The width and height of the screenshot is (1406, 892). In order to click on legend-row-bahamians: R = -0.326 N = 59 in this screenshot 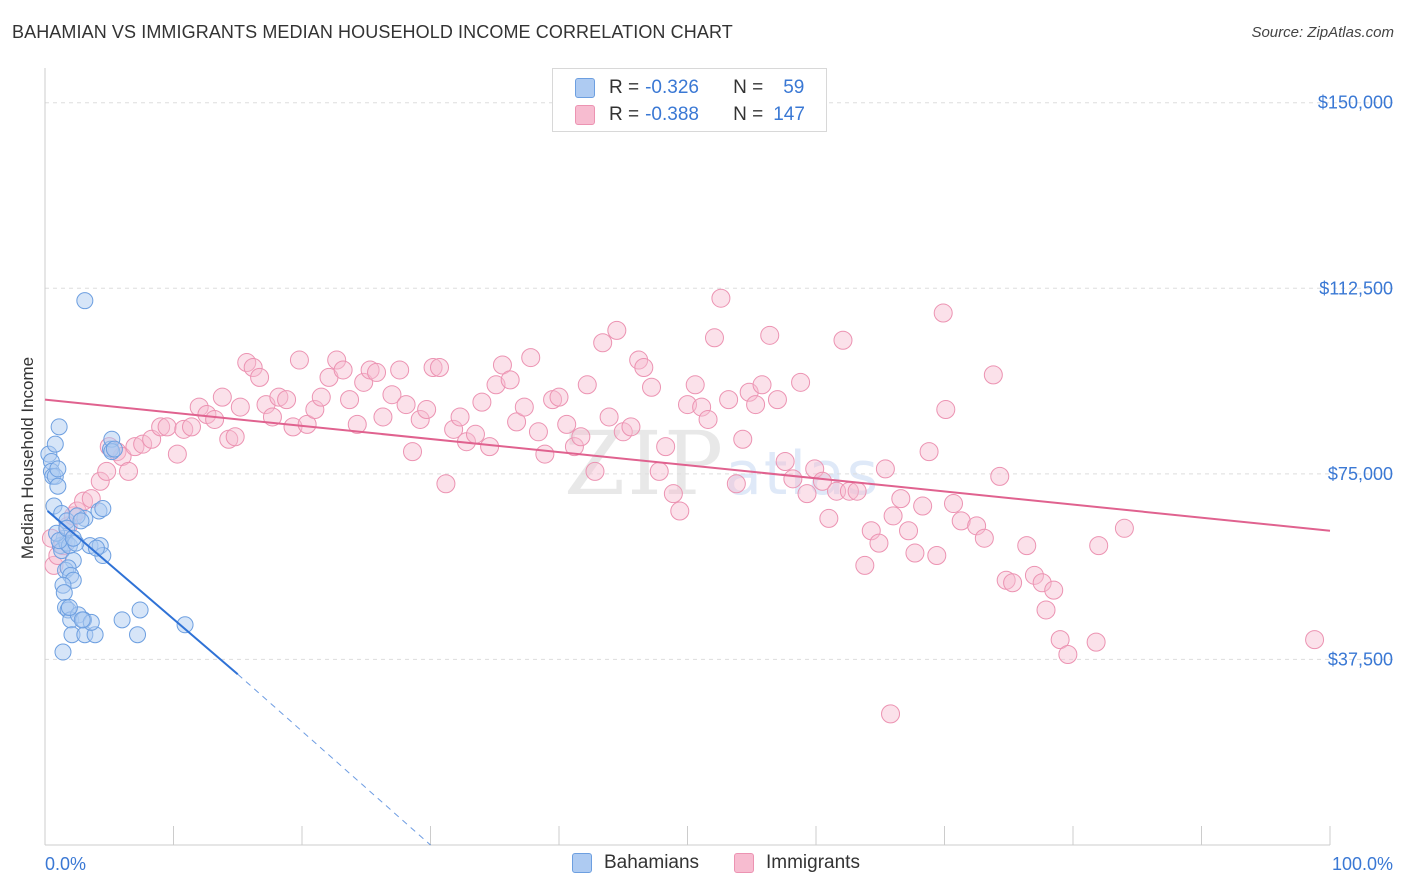, I will do `click(689, 88)`.